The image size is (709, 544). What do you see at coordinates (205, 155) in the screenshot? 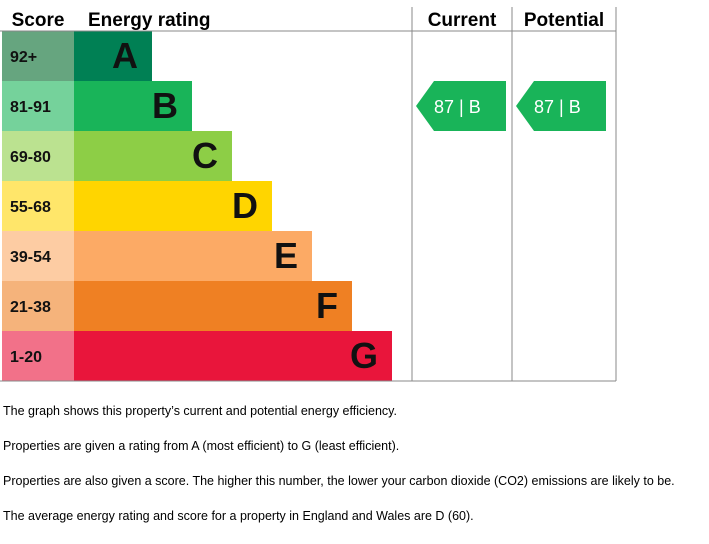
I see `rating-letter-c: C` at bounding box center [205, 155].